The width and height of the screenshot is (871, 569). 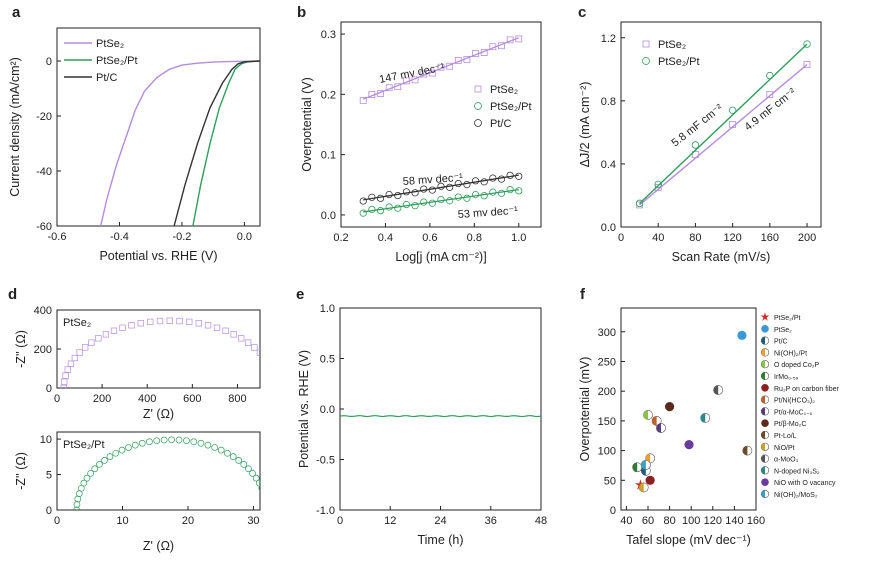 I want to click on y-tick-label: -60, so click(x=44, y=227).